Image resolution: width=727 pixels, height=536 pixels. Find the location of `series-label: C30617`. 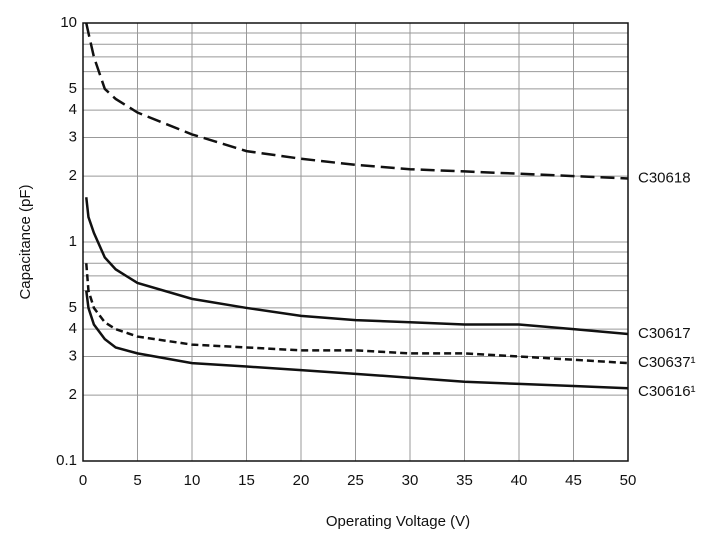

series-label: C30617 is located at coordinates (664, 333).